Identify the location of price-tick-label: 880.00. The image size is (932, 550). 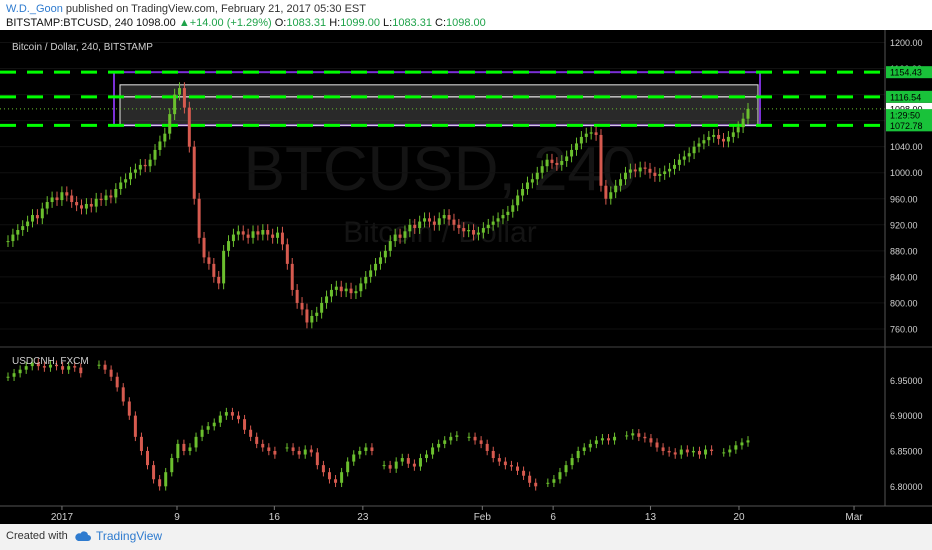
(904, 251).